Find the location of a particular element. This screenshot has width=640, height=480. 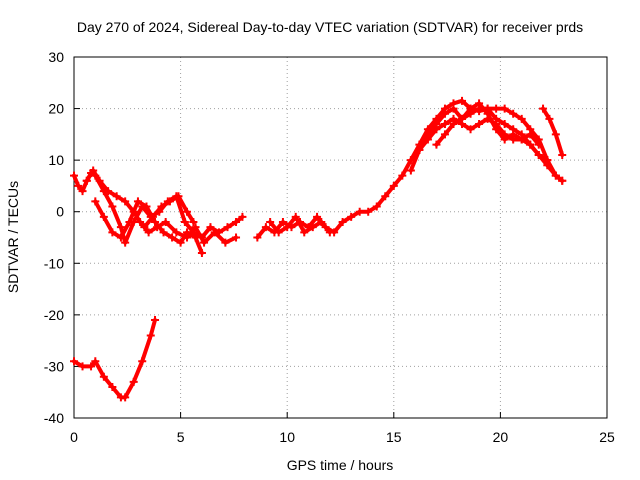

series-track-f is located at coordinates (300, 224).